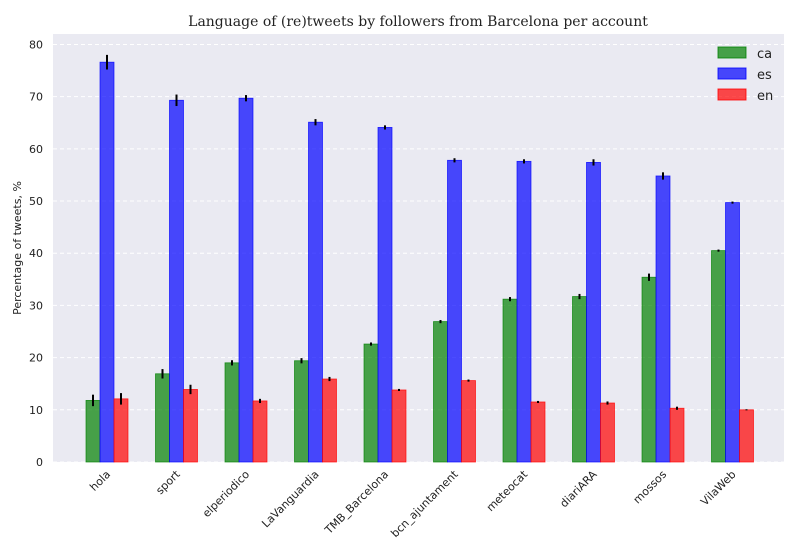 The width and height of the screenshot is (800, 554). I want to click on legend-swatch-es, so click(732, 73).